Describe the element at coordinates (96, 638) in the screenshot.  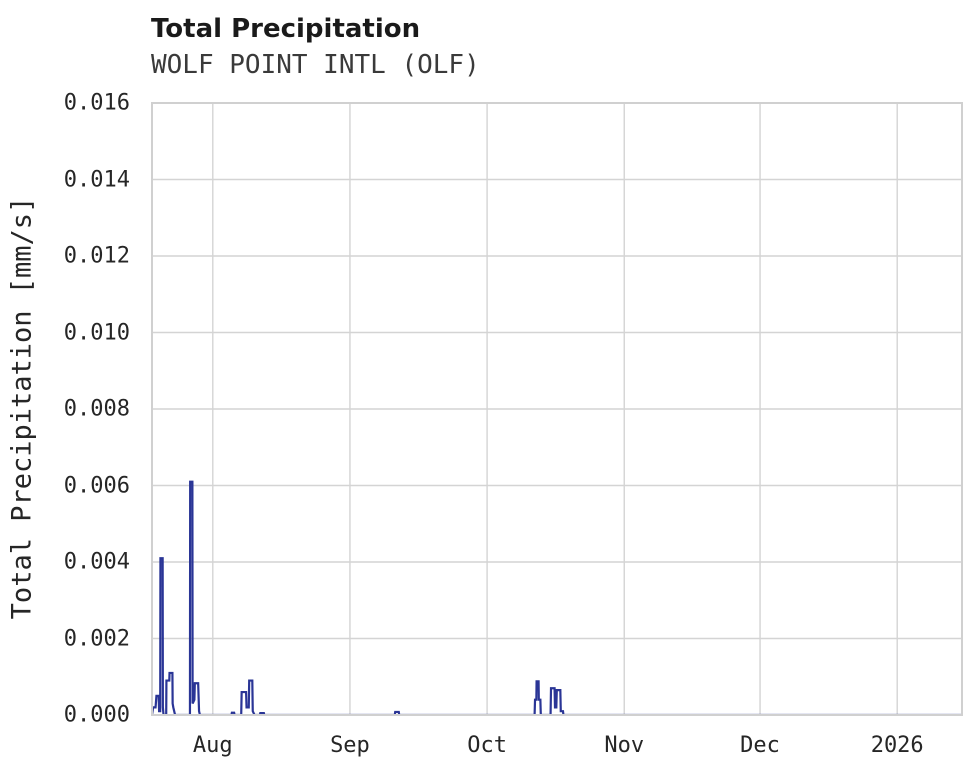
I see `y-tick-label: 0.002` at that location.